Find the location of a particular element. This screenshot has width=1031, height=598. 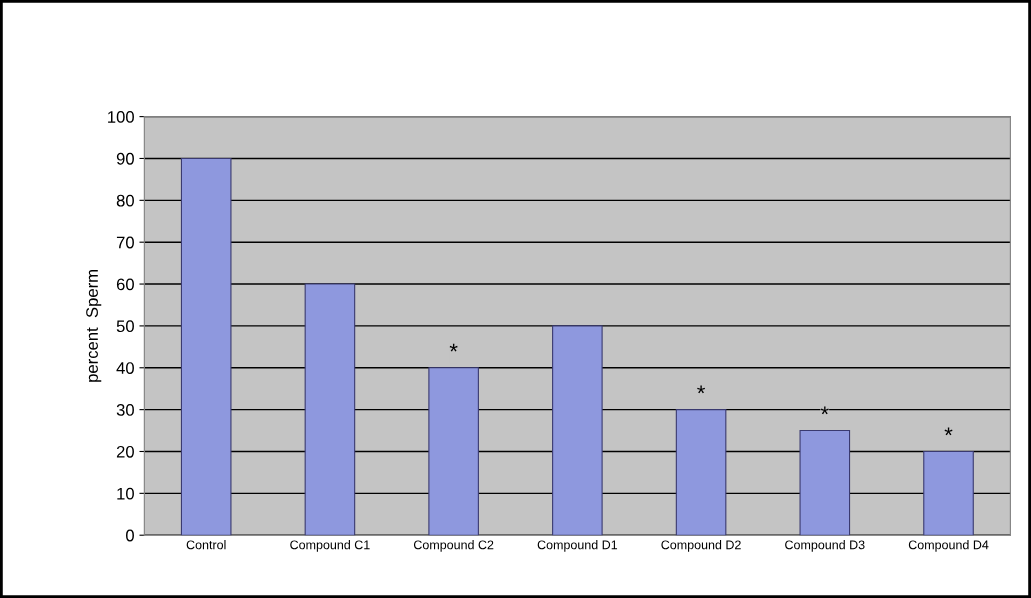

y-tick-label: 0 is located at coordinates (130, 535).